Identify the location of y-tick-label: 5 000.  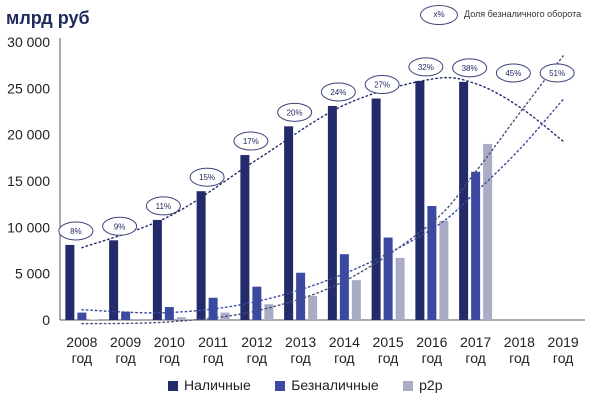
(32, 274).